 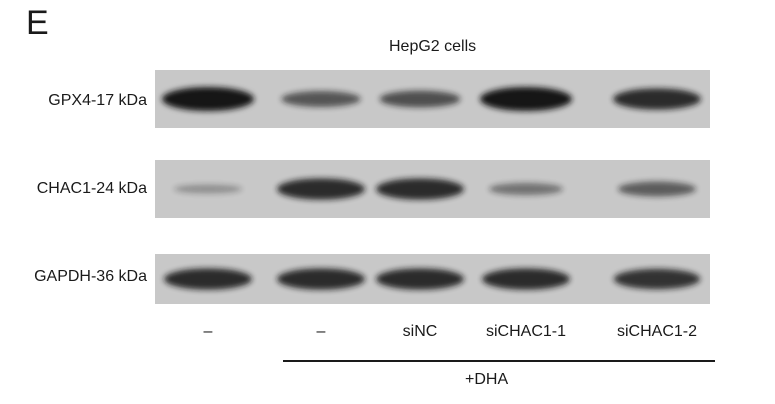 What do you see at coordinates (97, 100) in the screenshot?
I see `row-label-gpx4: GPX4-17 kDa` at bounding box center [97, 100].